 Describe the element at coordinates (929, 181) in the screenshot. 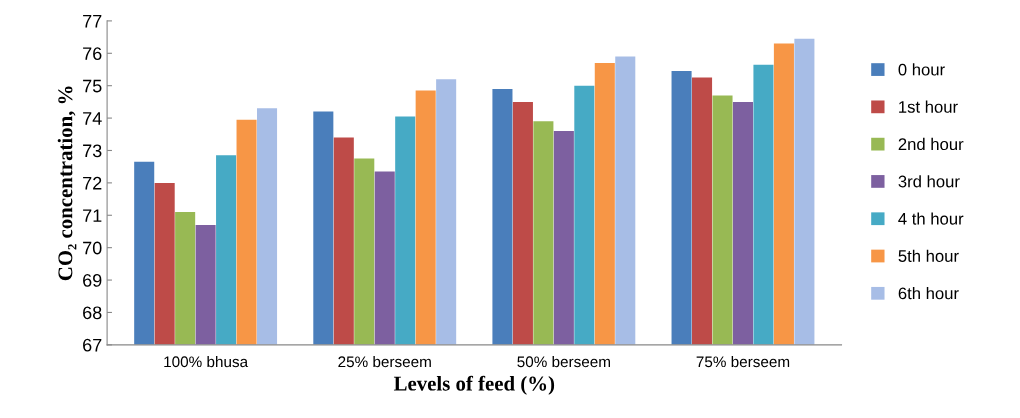

I see `legend-label: 3rd hour` at that location.